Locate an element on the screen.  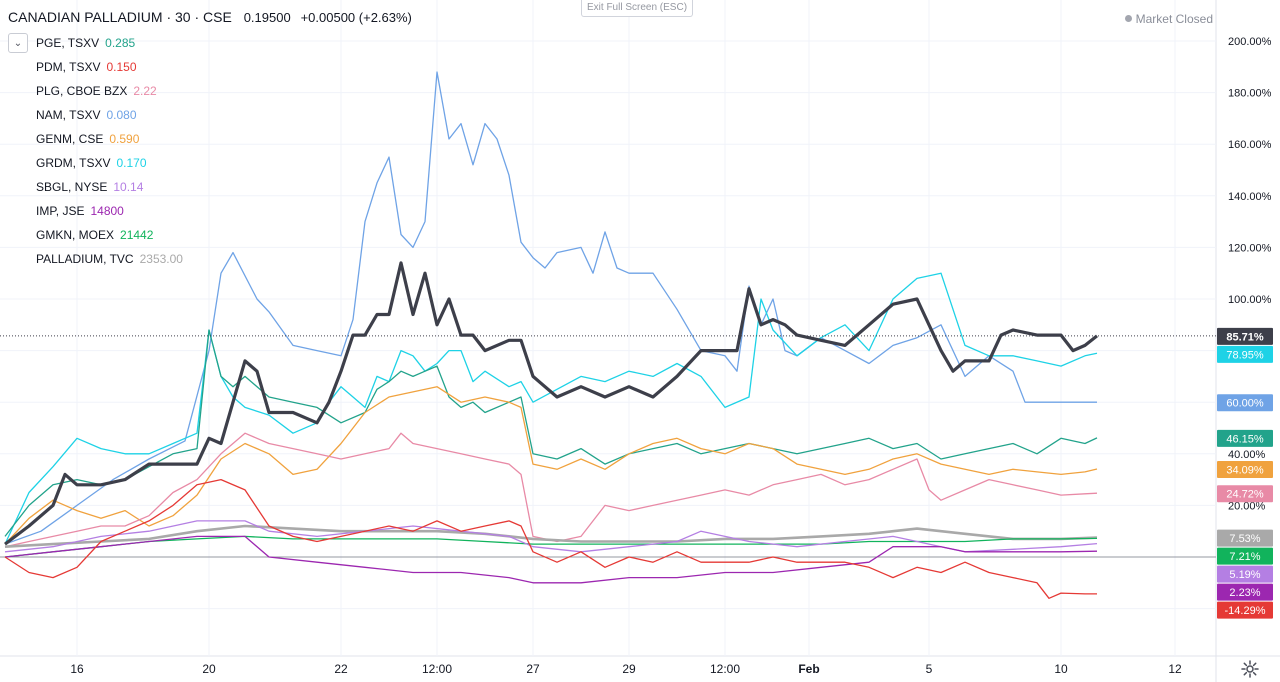
legend-item: NAM, TSXV 0.080 is located at coordinates (95, 115).